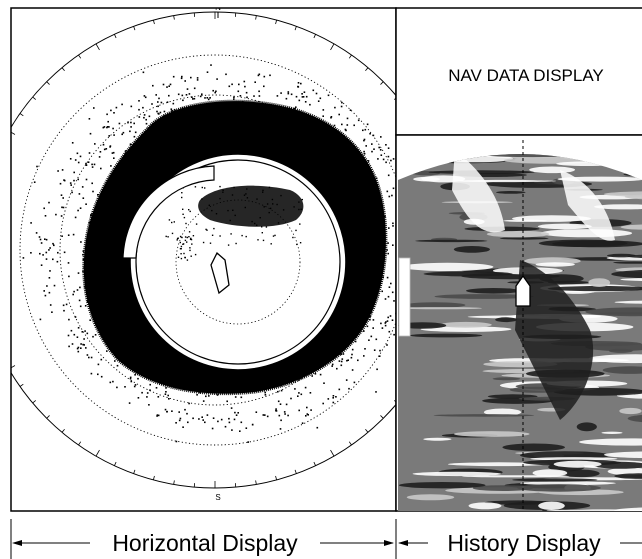  Describe the element at coordinates (218, 7) in the screenshot. I see `north-label: N` at that location.